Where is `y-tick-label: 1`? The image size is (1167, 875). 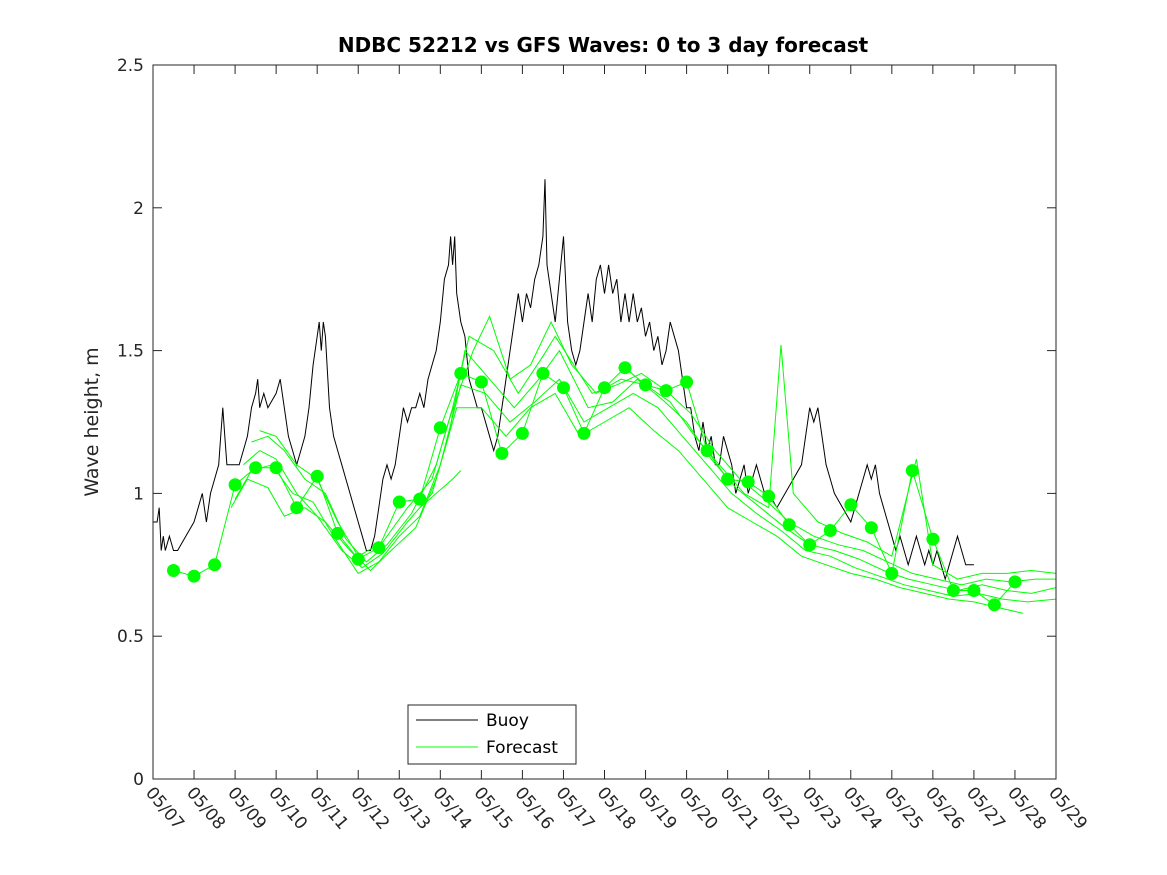
y-tick-label: 1 is located at coordinates (138, 494).